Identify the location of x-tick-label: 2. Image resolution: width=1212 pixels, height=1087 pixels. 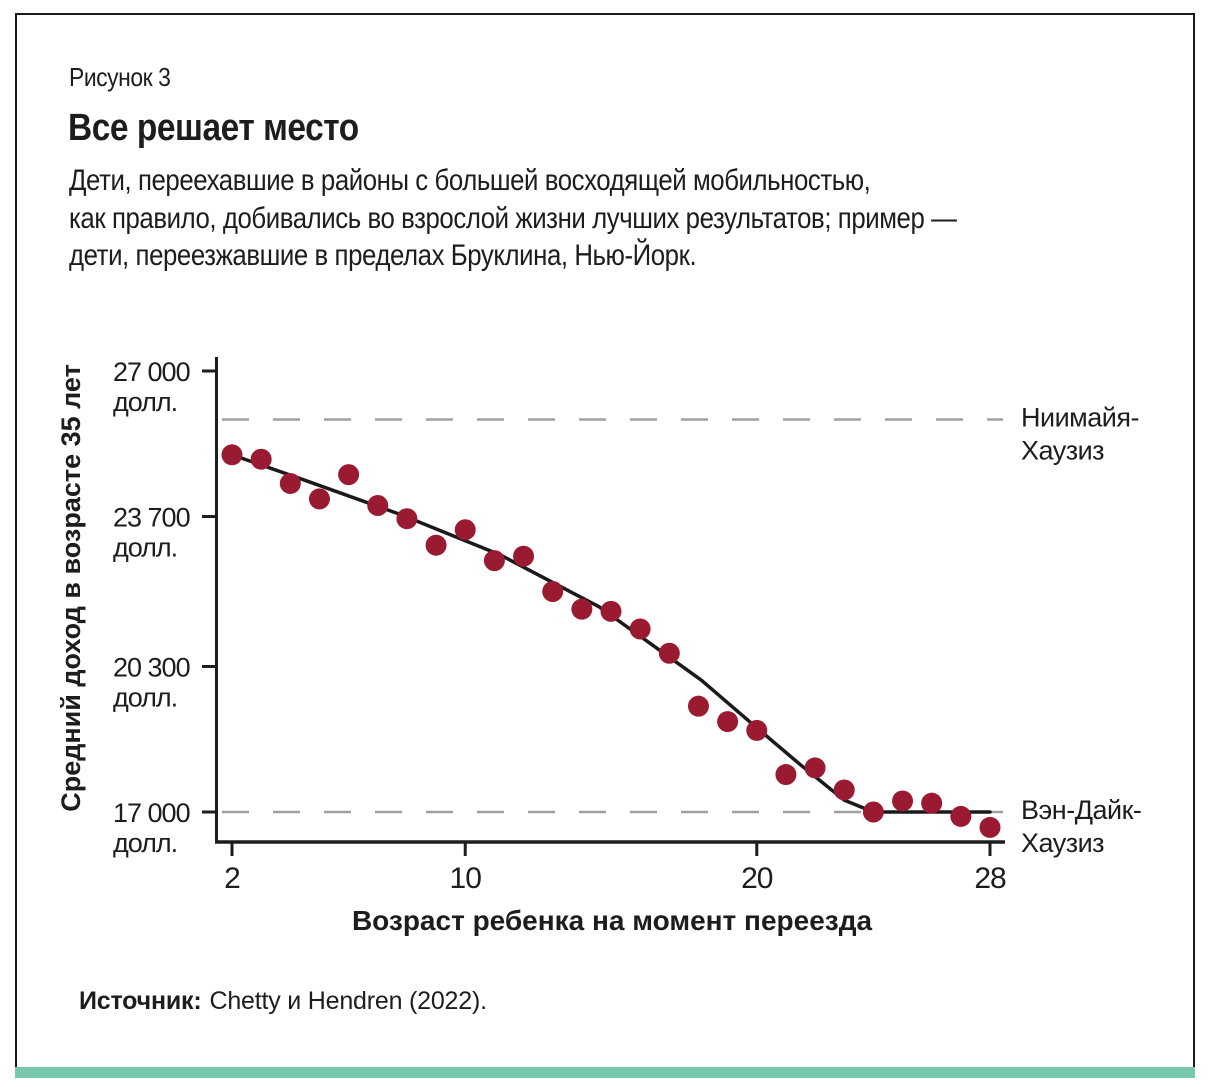
(232, 878).